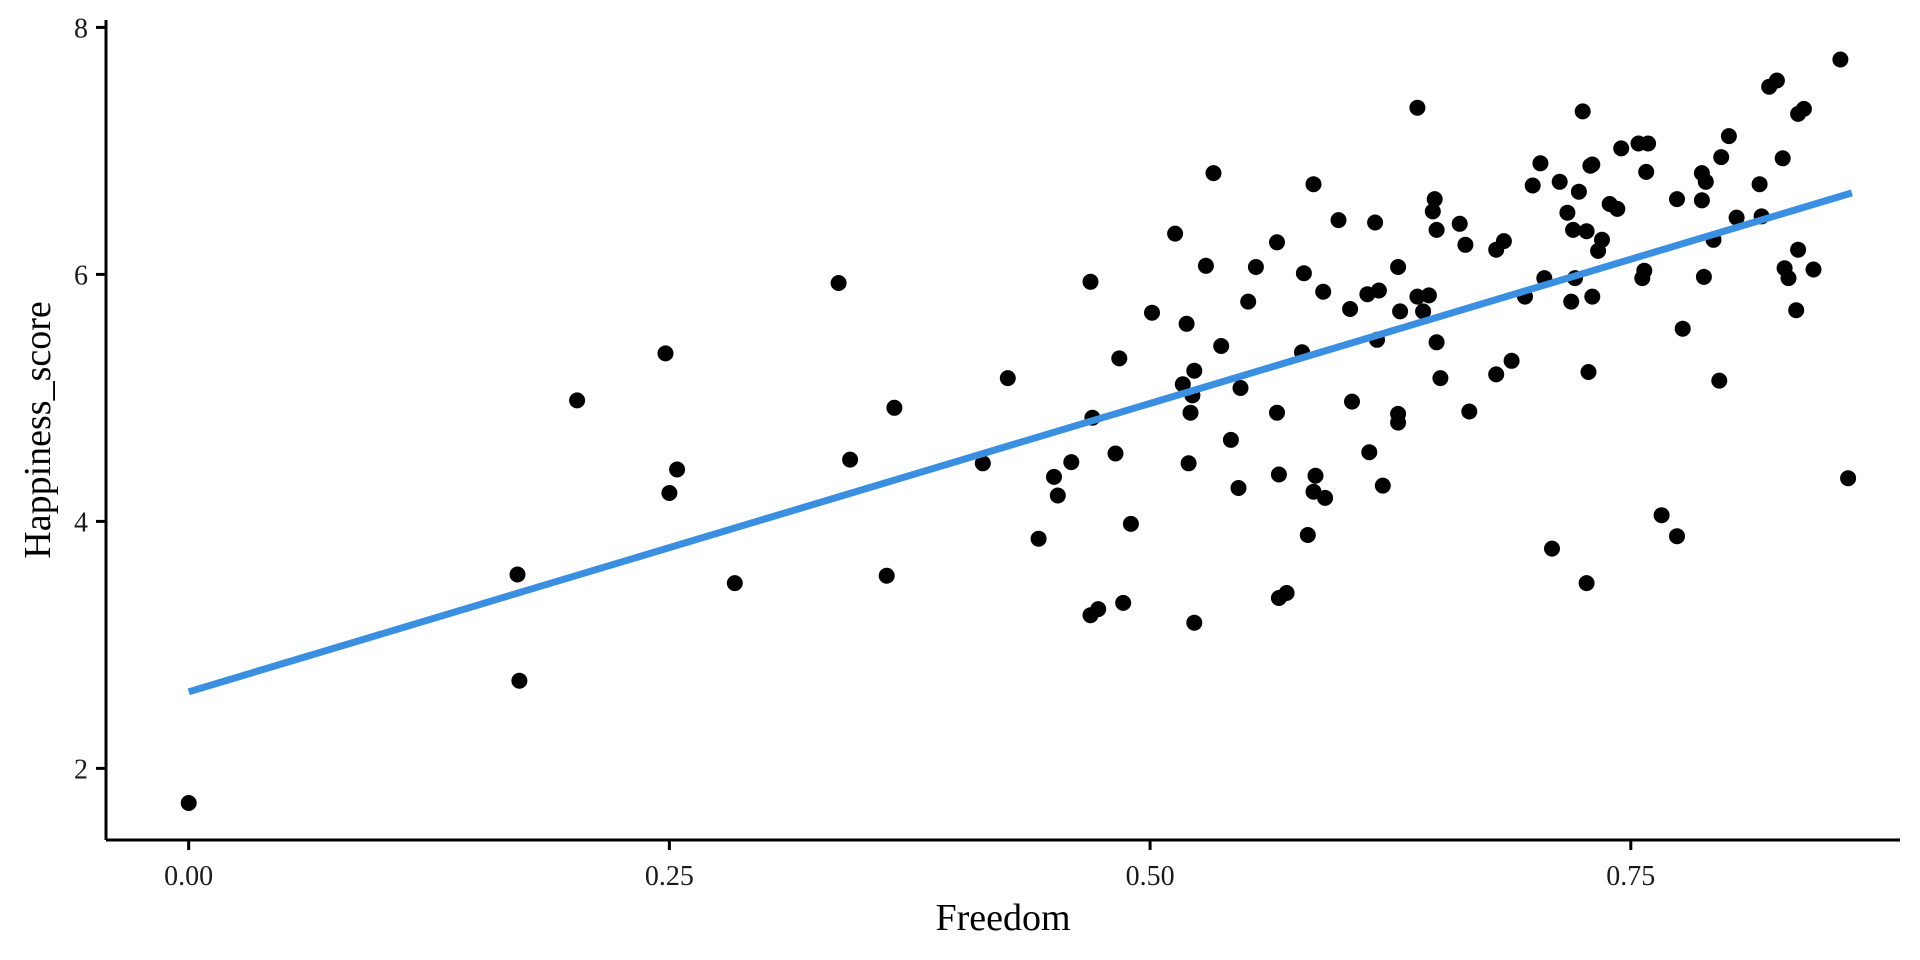  I want to click on x-tick-label: 0.00, so click(188, 876).